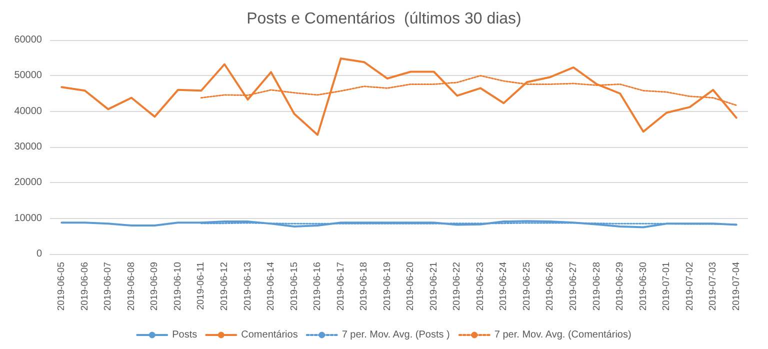 This screenshot has width=768, height=349. Describe the element at coordinates (563, 335) in the screenshot. I see `legend-label: 7 per. Mov. Avg. (Comentários)` at that location.